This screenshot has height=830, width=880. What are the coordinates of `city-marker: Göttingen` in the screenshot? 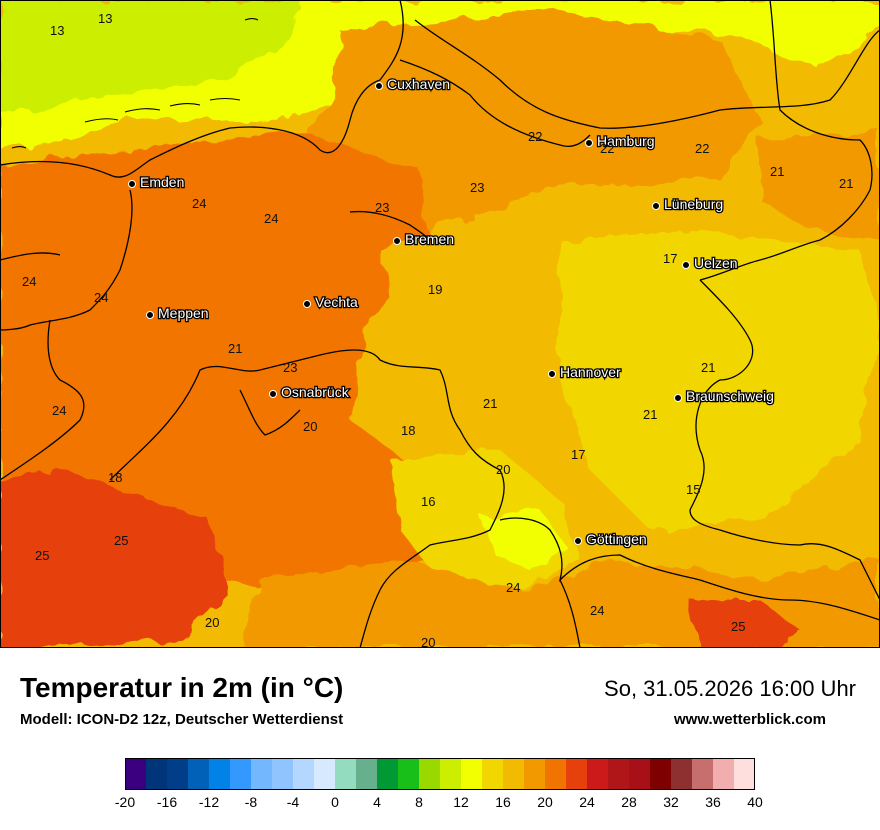 It's located at (611, 539).